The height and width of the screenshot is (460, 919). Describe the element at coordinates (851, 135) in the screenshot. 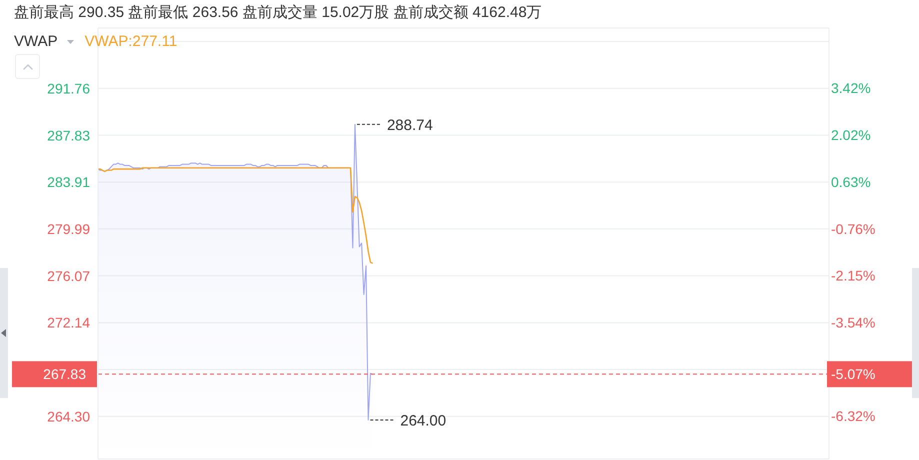

I see `y2-tick-label: 2.02%` at that location.